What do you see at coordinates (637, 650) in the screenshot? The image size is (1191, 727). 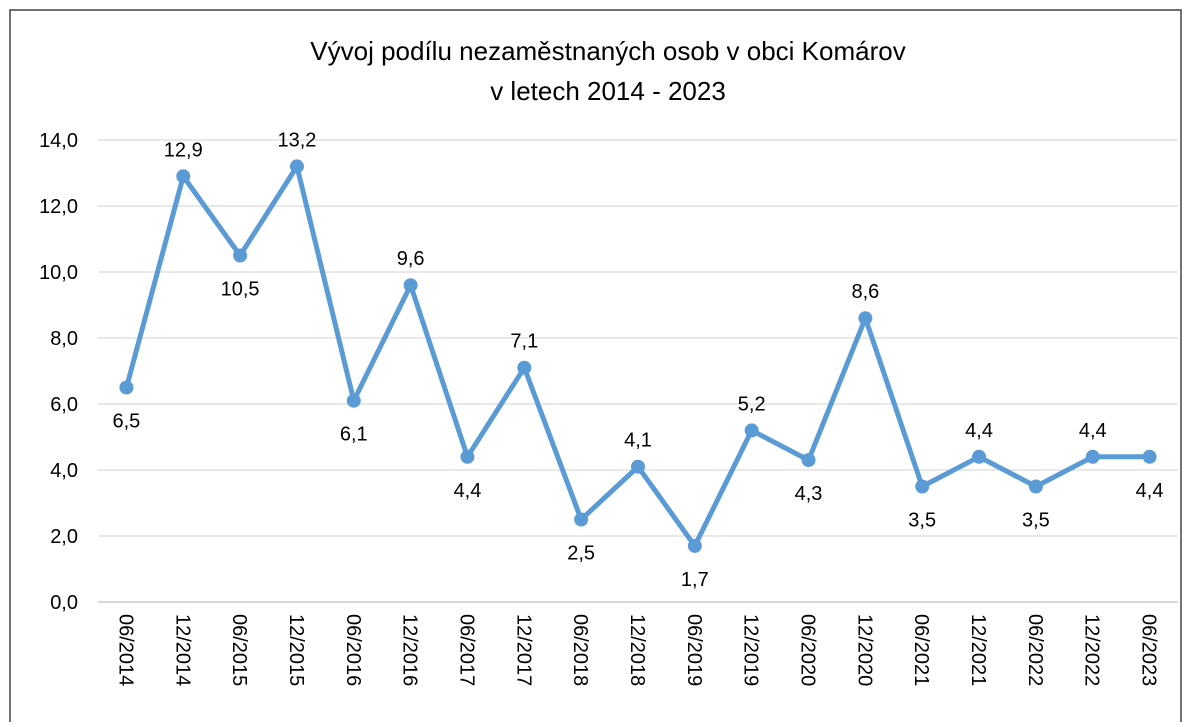 I see `x-tick-label: 12/2018` at bounding box center [637, 650].